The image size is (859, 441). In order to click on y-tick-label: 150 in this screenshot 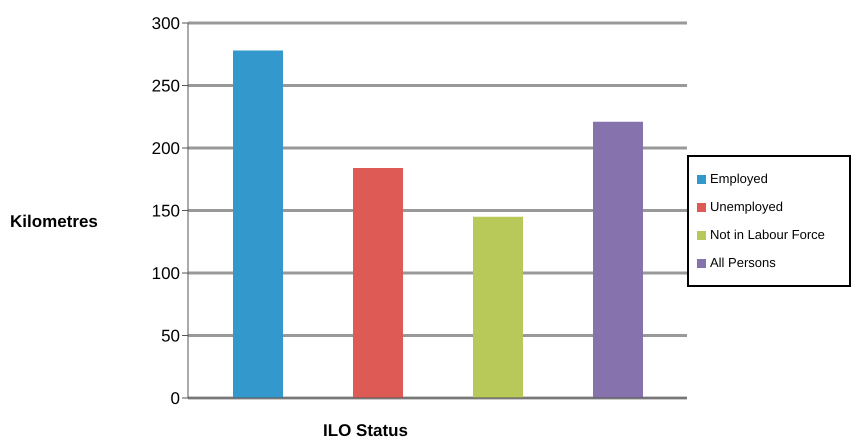, I will do `click(166, 211)`.